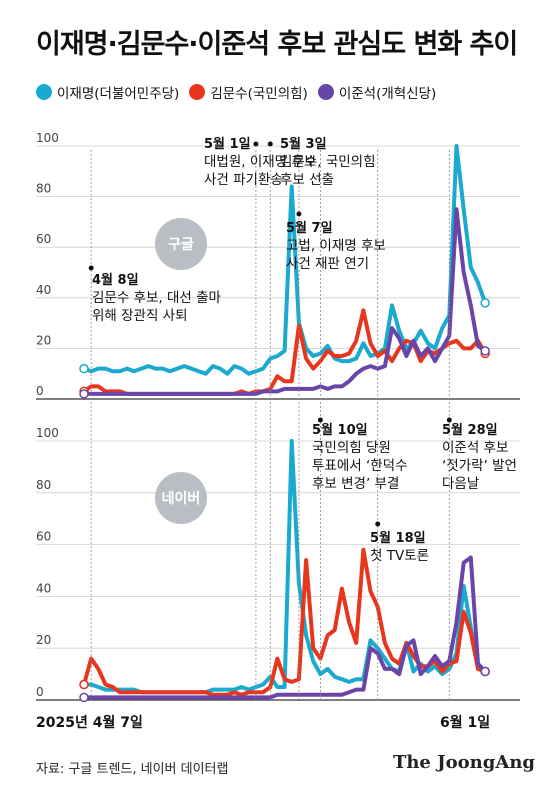 Image resolution: width=559 pixels, height=796 pixels. What do you see at coordinates (378, 524) in the screenshot?
I see `annotation-dot-may18` at bounding box center [378, 524].